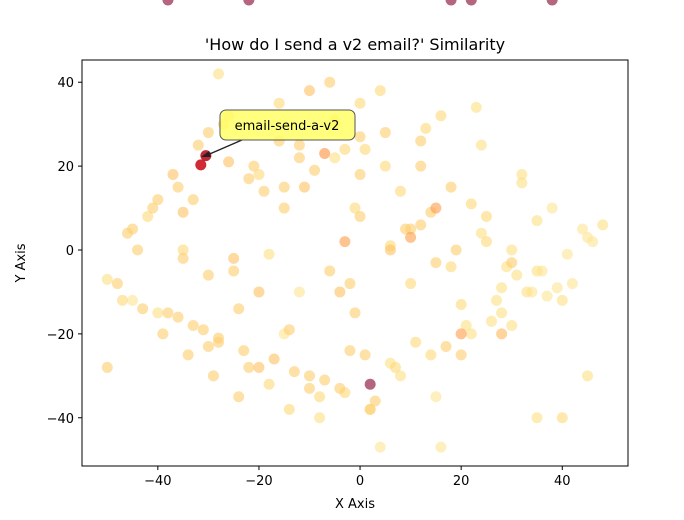  I want to click on annotation: email-send-a-v2, so click(278, 133).